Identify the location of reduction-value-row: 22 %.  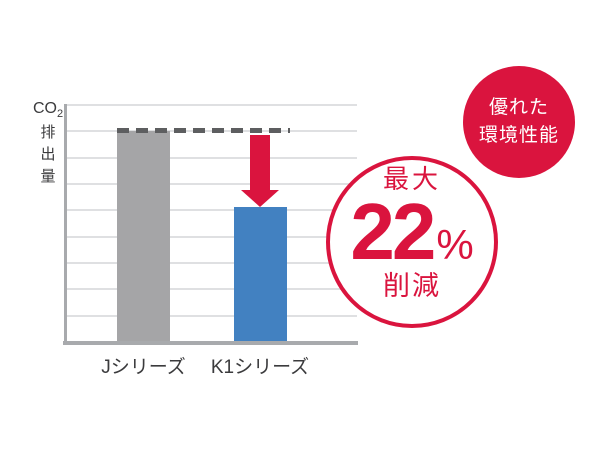
(412, 231).